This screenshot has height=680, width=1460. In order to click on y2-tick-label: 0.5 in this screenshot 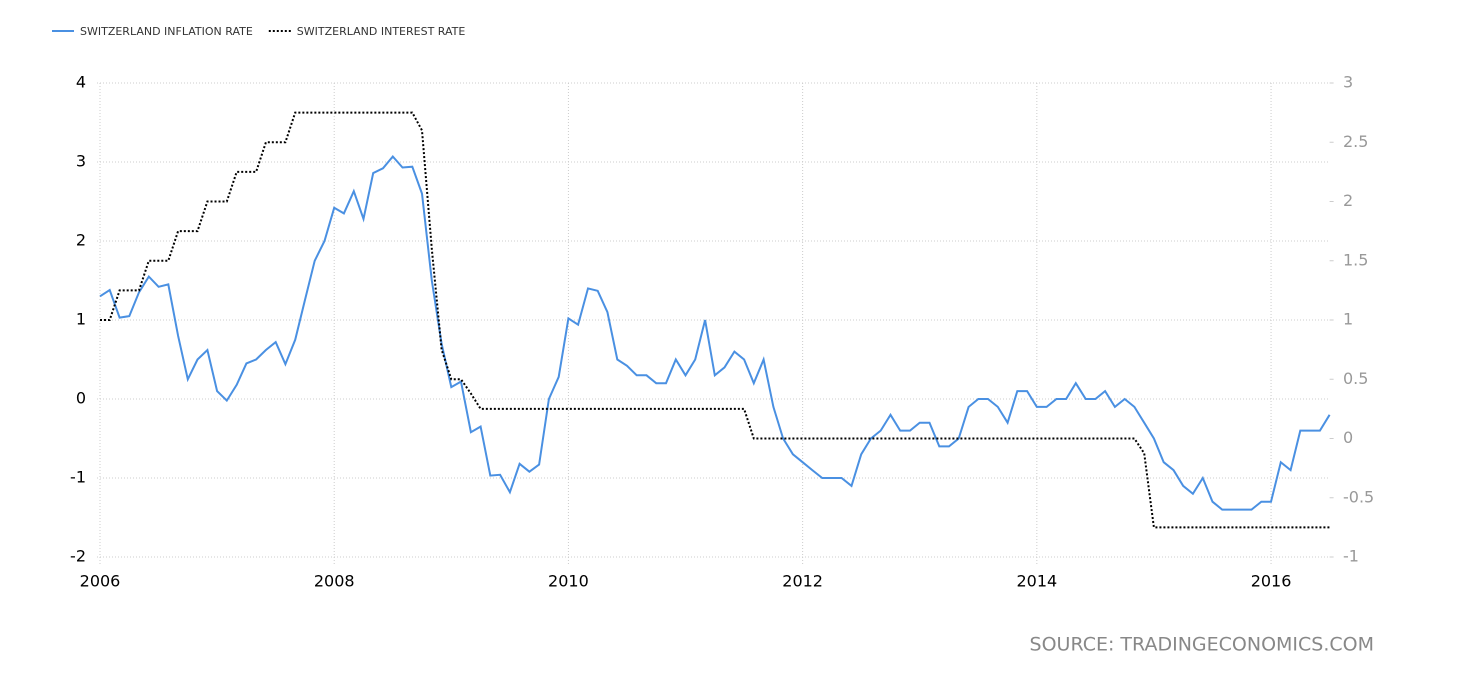, I will do `click(1355, 378)`.